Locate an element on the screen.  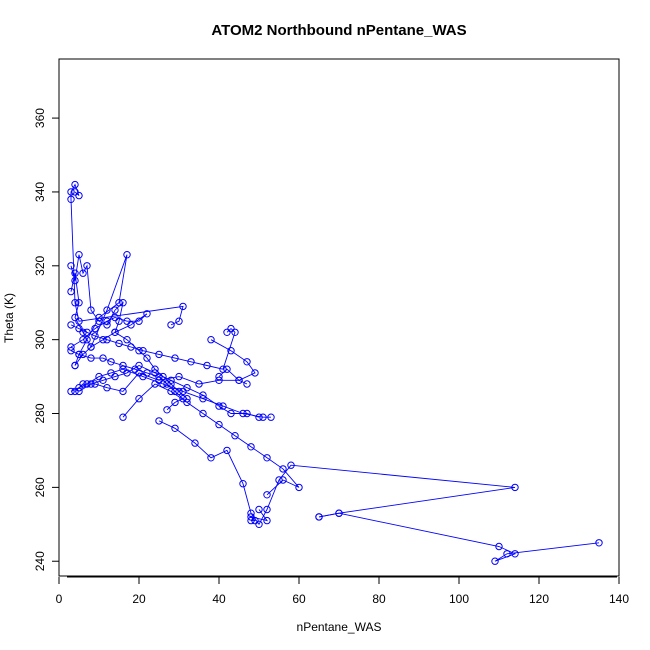
x-tick-label: 60 is located at coordinates (299, 599).